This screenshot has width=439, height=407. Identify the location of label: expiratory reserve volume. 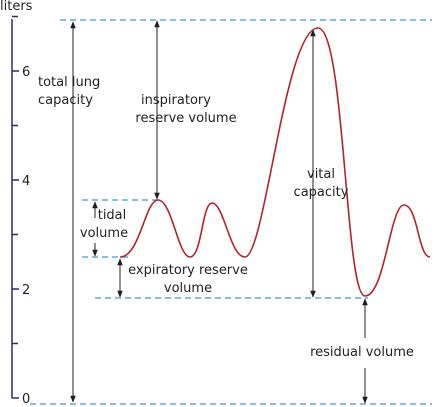
(188, 279).